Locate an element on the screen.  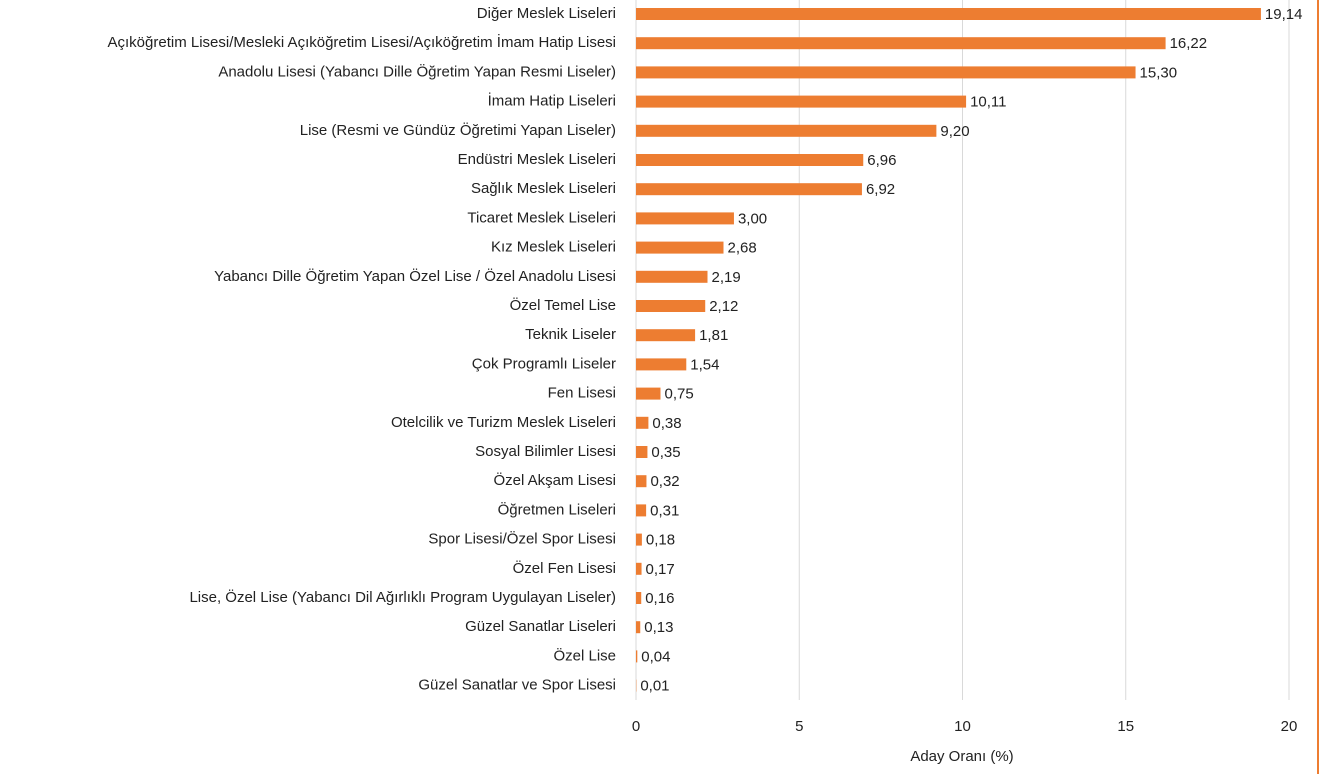
y-tick-label: Fen Lisesi is located at coordinates (582, 393).